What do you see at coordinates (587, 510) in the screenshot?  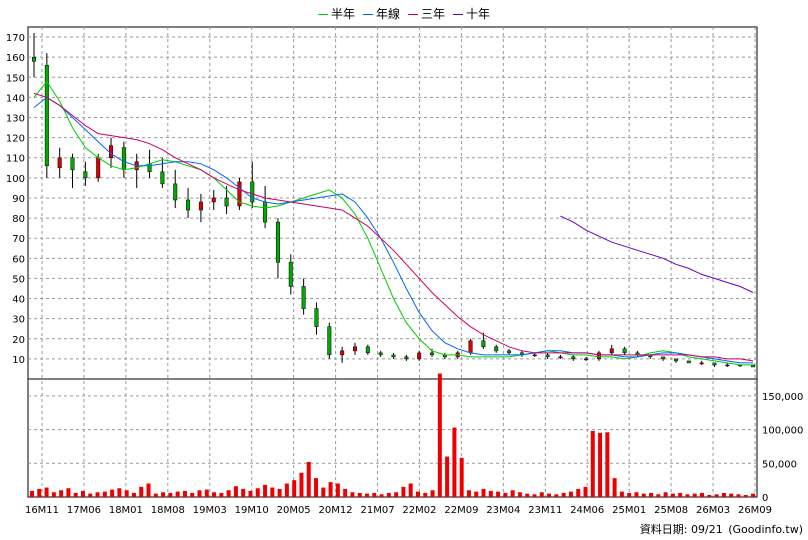 I see `x-tick-label: 24M06` at bounding box center [587, 510].